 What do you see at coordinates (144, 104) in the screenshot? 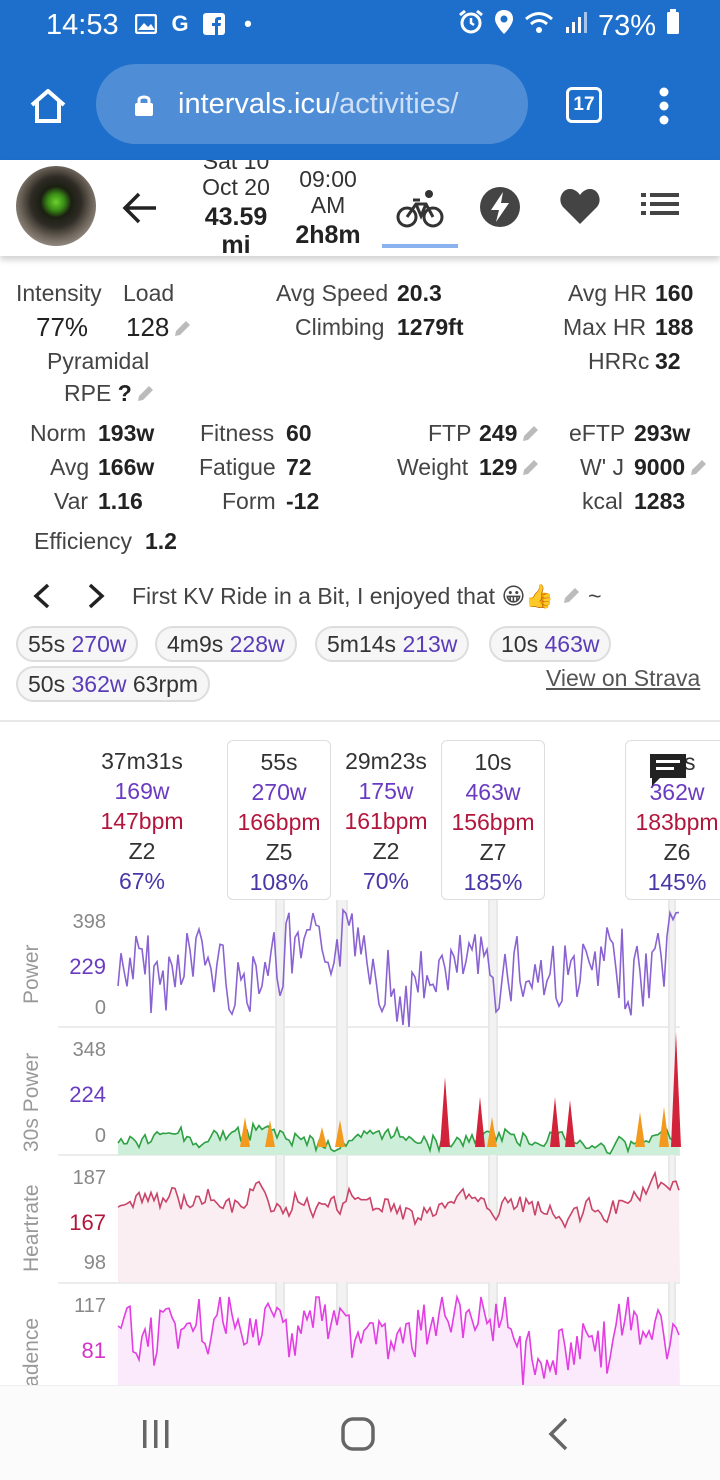
I see `lock-icon` at bounding box center [144, 104].